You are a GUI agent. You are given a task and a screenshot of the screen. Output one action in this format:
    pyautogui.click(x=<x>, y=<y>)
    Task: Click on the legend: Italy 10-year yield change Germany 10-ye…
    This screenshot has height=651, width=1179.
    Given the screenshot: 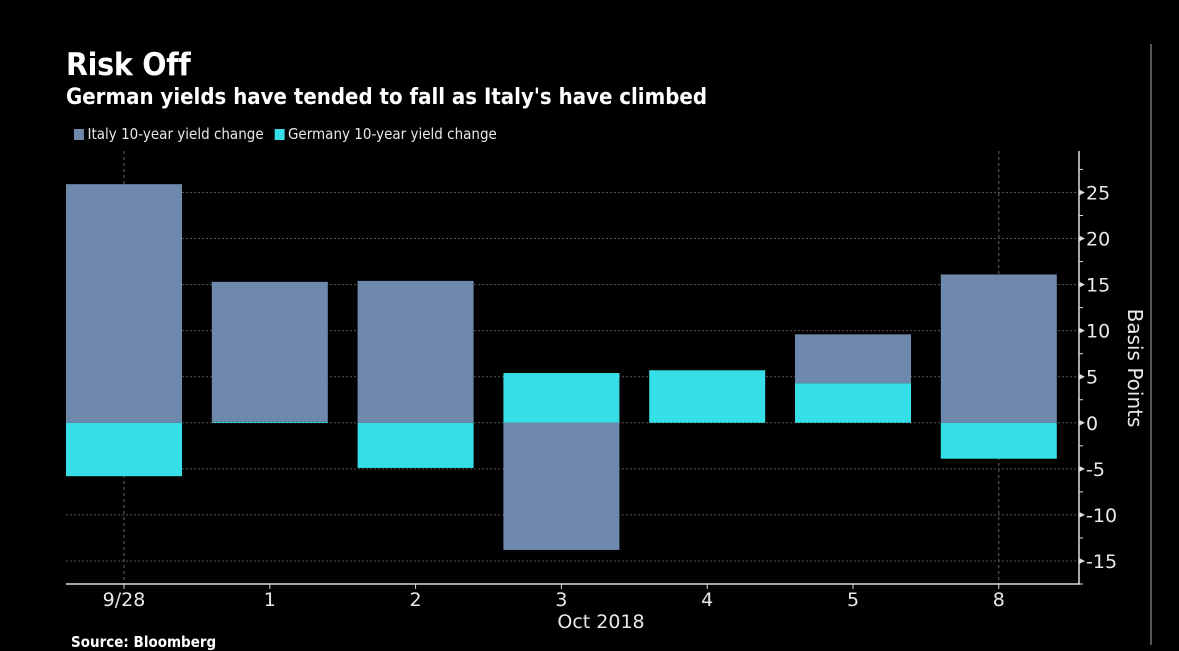 What is the action you would take?
    pyautogui.click(x=291, y=134)
    